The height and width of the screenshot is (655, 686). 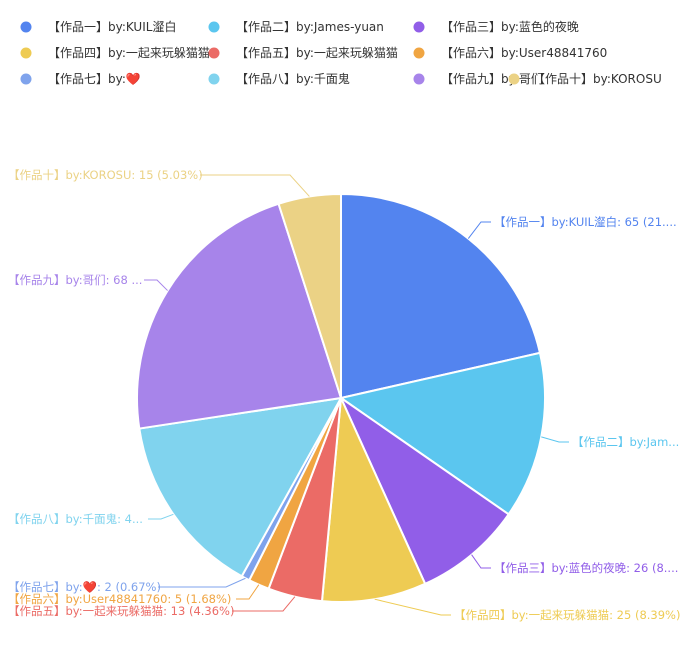 I want to click on legend-label: 【作品二】by:James-yuan, so click(x=310, y=27).